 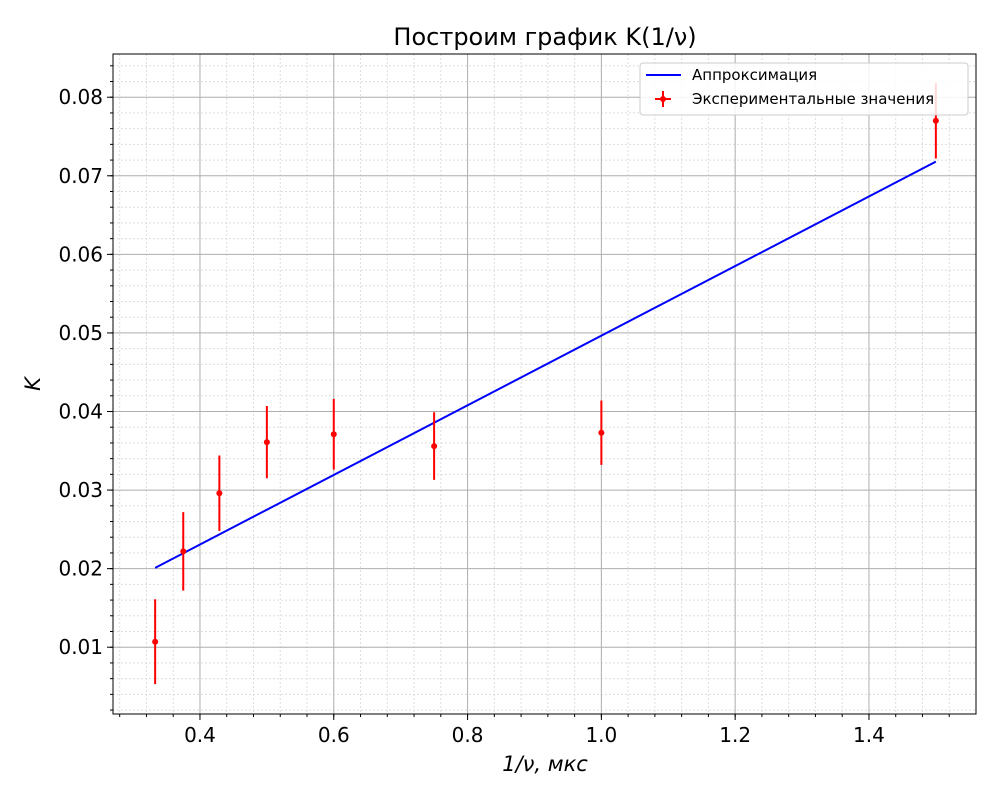 What do you see at coordinates (80, 254) in the screenshot?
I see `y-tick-label: 0.06` at bounding box center [80, 254].